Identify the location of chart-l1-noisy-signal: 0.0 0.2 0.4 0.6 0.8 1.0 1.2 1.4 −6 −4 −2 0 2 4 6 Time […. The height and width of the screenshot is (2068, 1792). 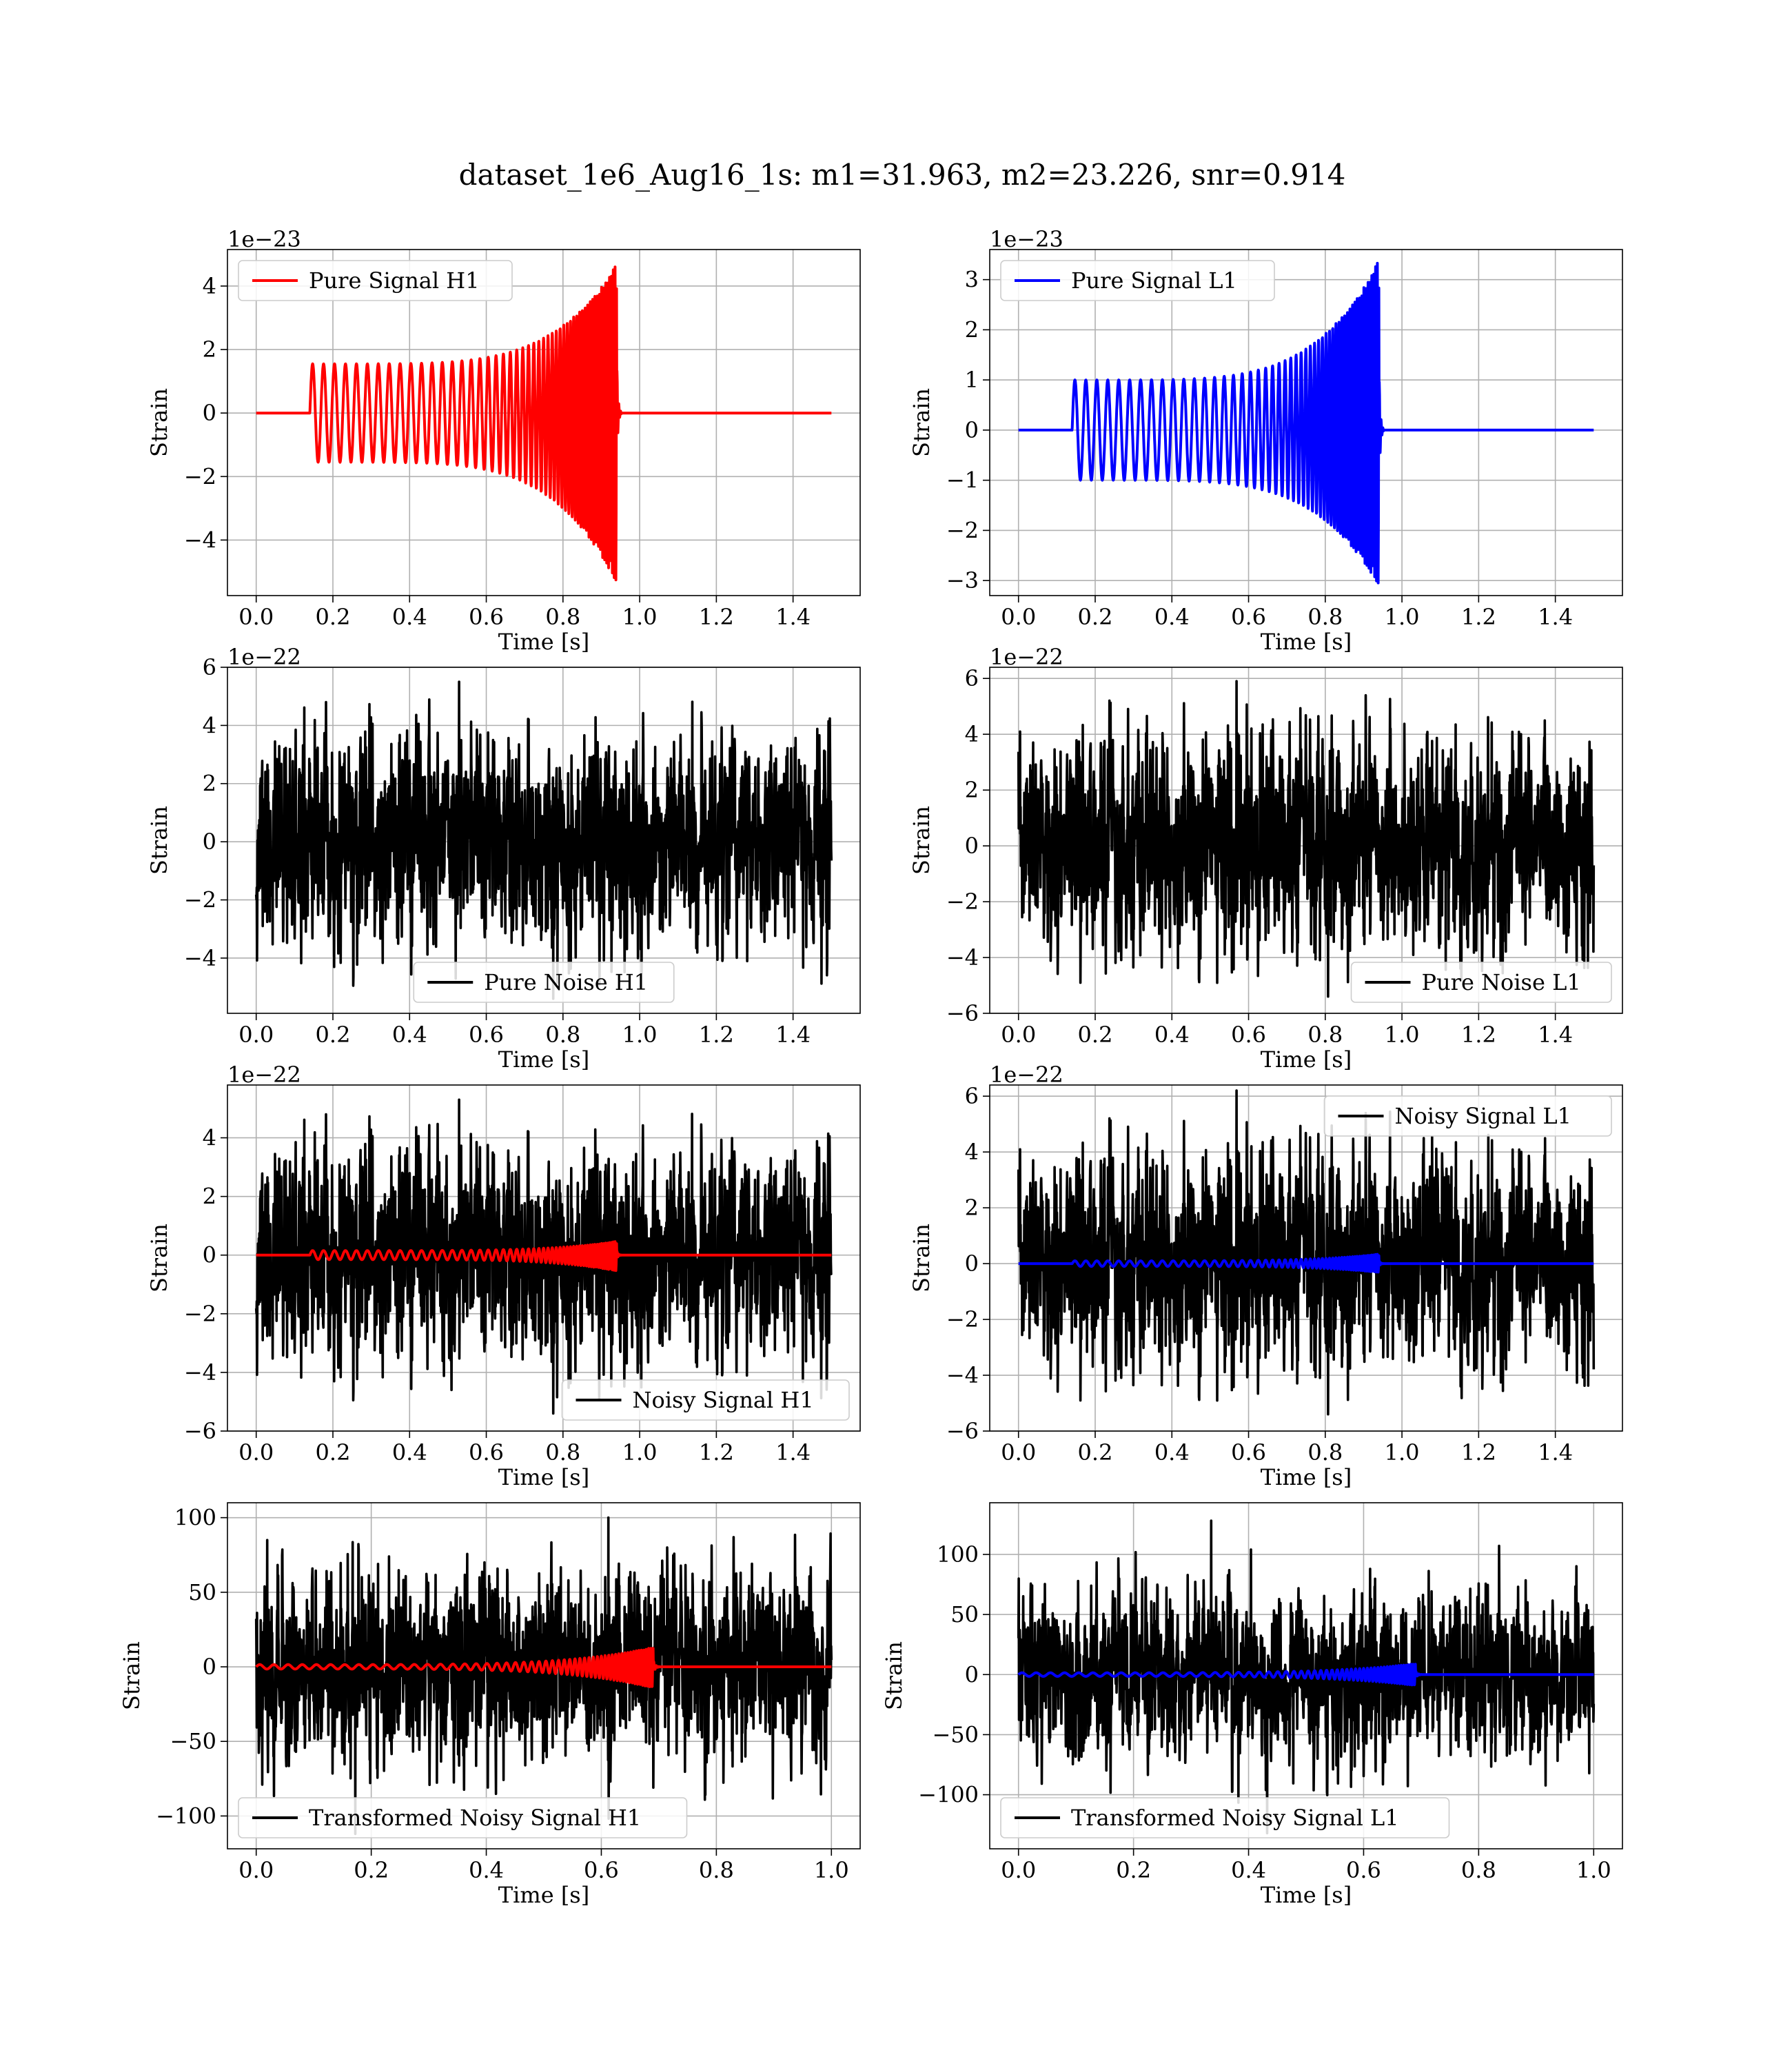
(1265, 1276).